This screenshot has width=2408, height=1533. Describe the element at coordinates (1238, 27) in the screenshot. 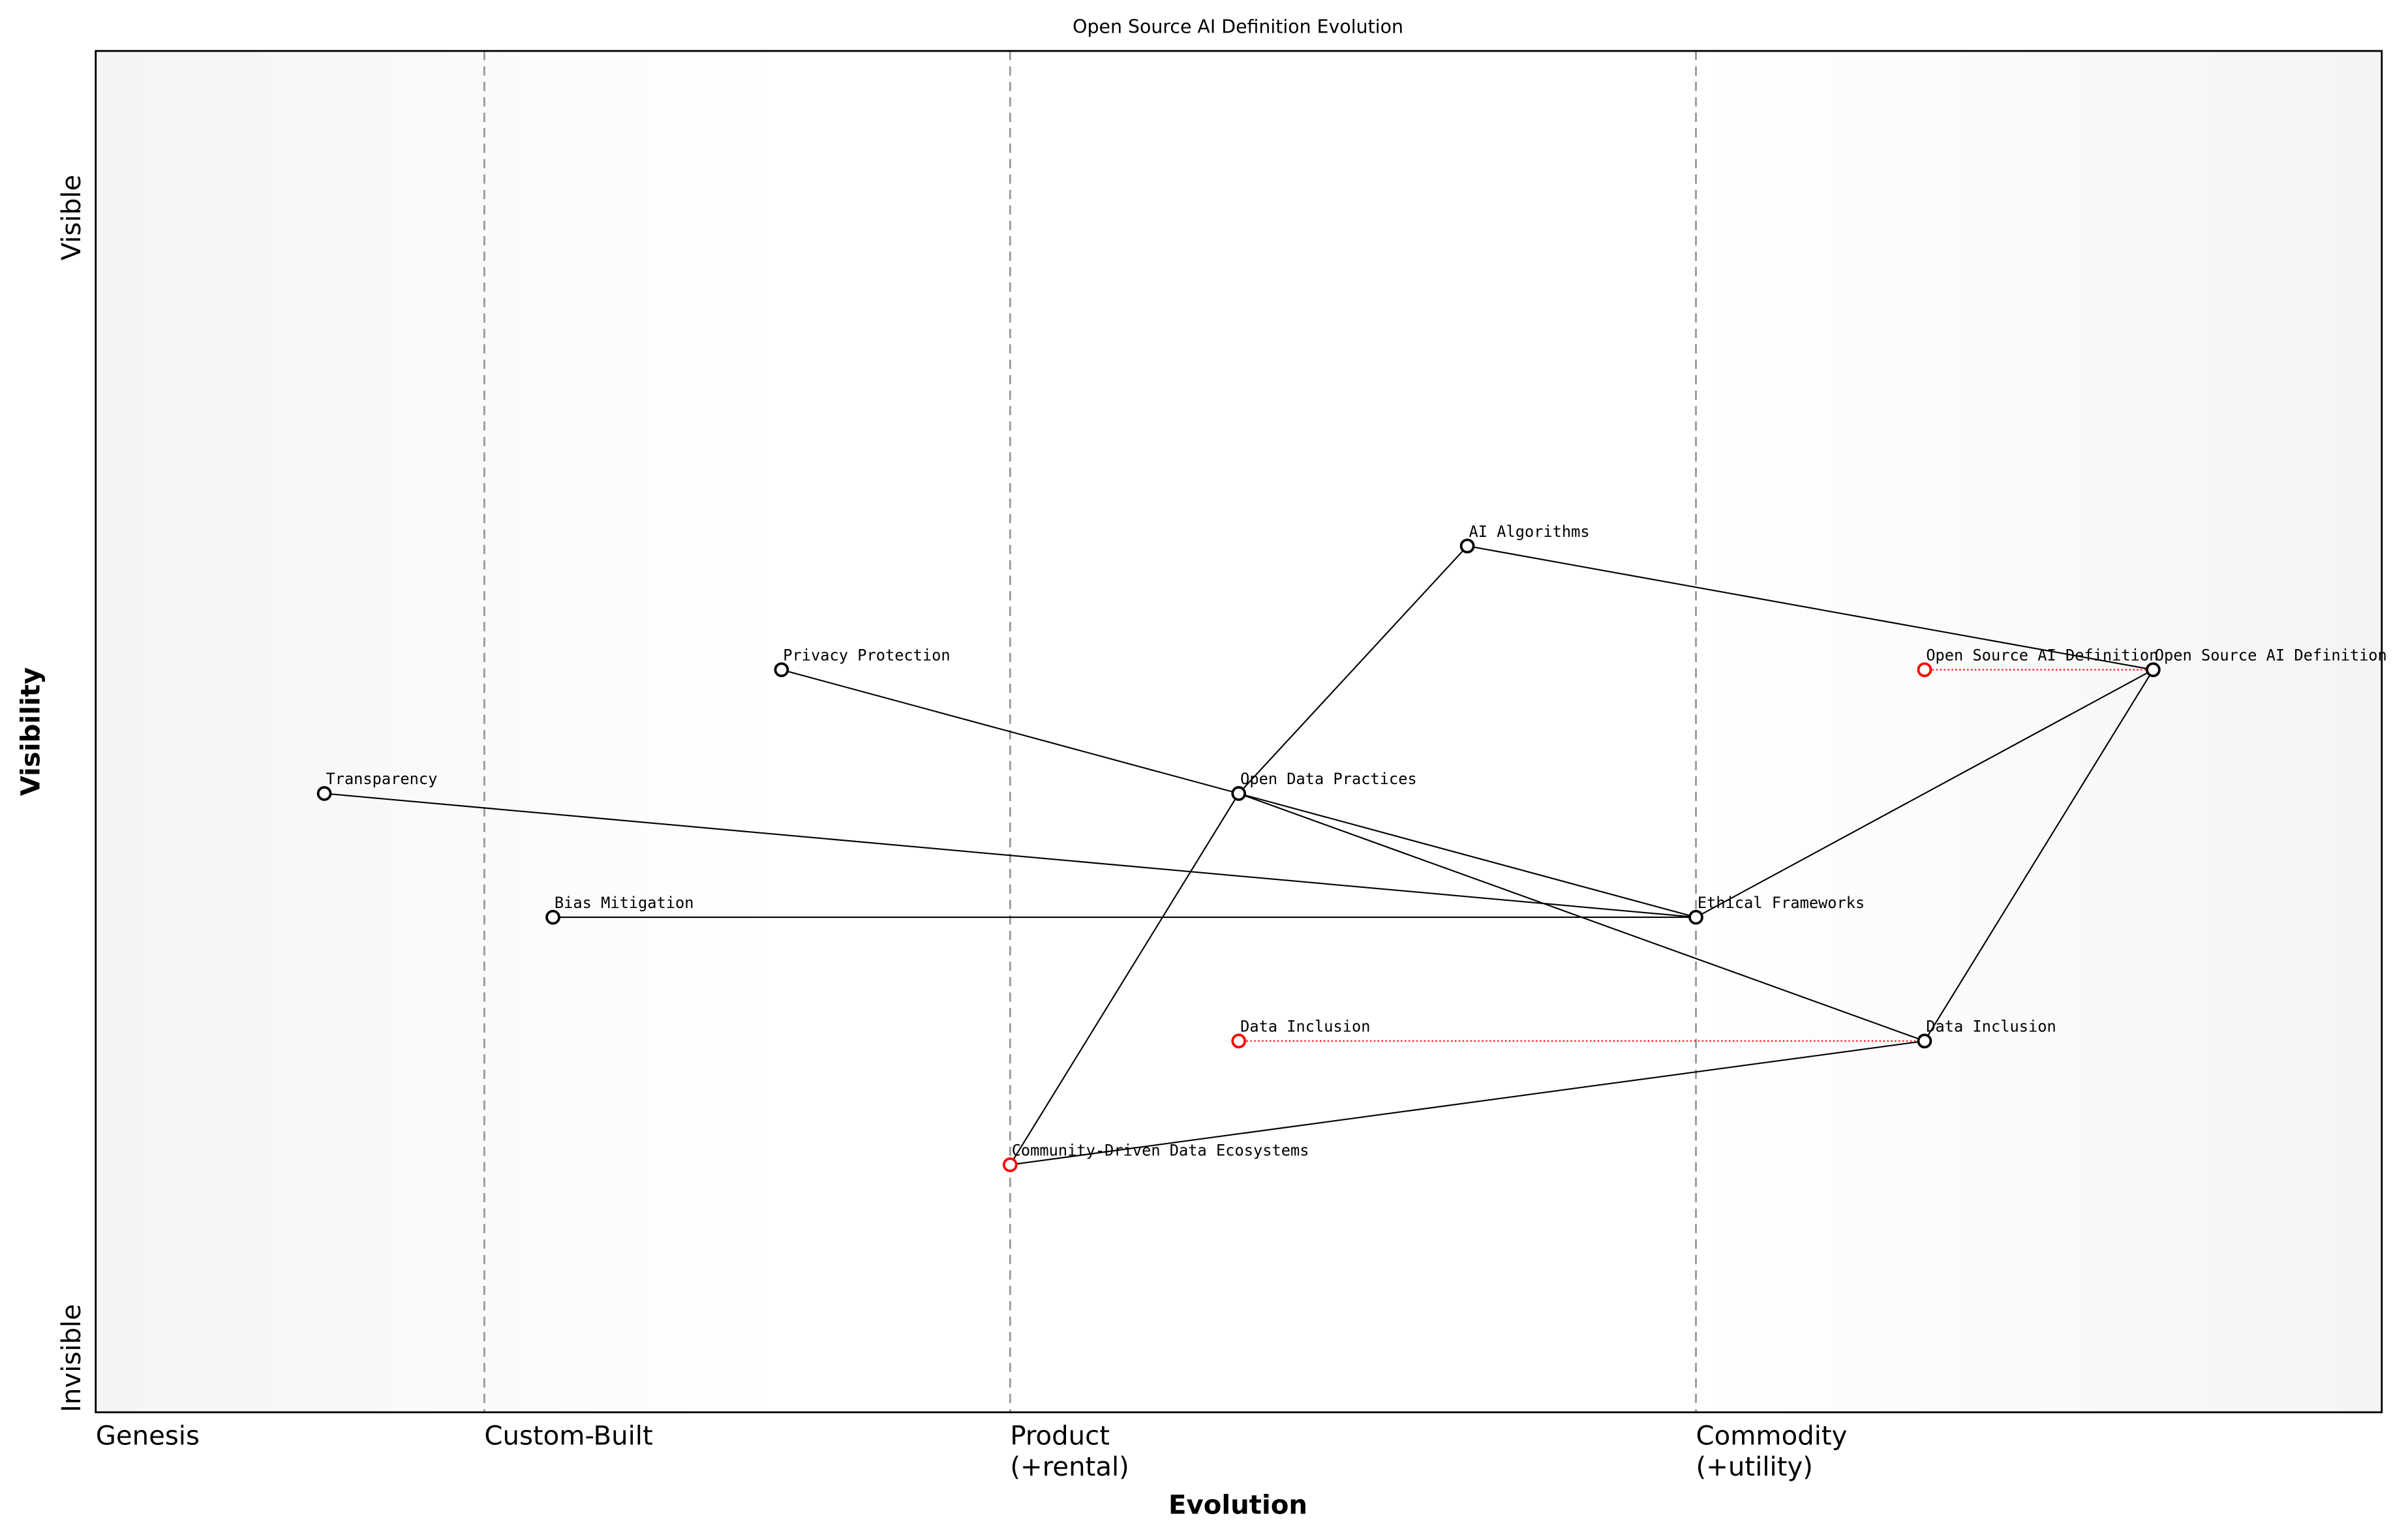

I see `chart-title: Open Source AI Definition Evolution` at that location.